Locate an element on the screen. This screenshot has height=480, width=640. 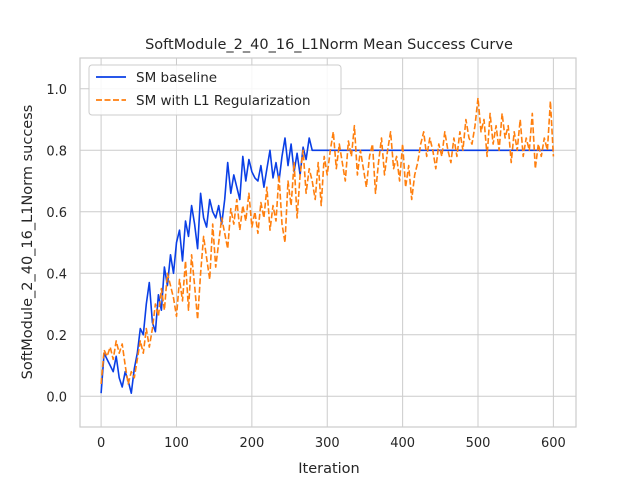
legend-box is located at coordinates (215, 90).